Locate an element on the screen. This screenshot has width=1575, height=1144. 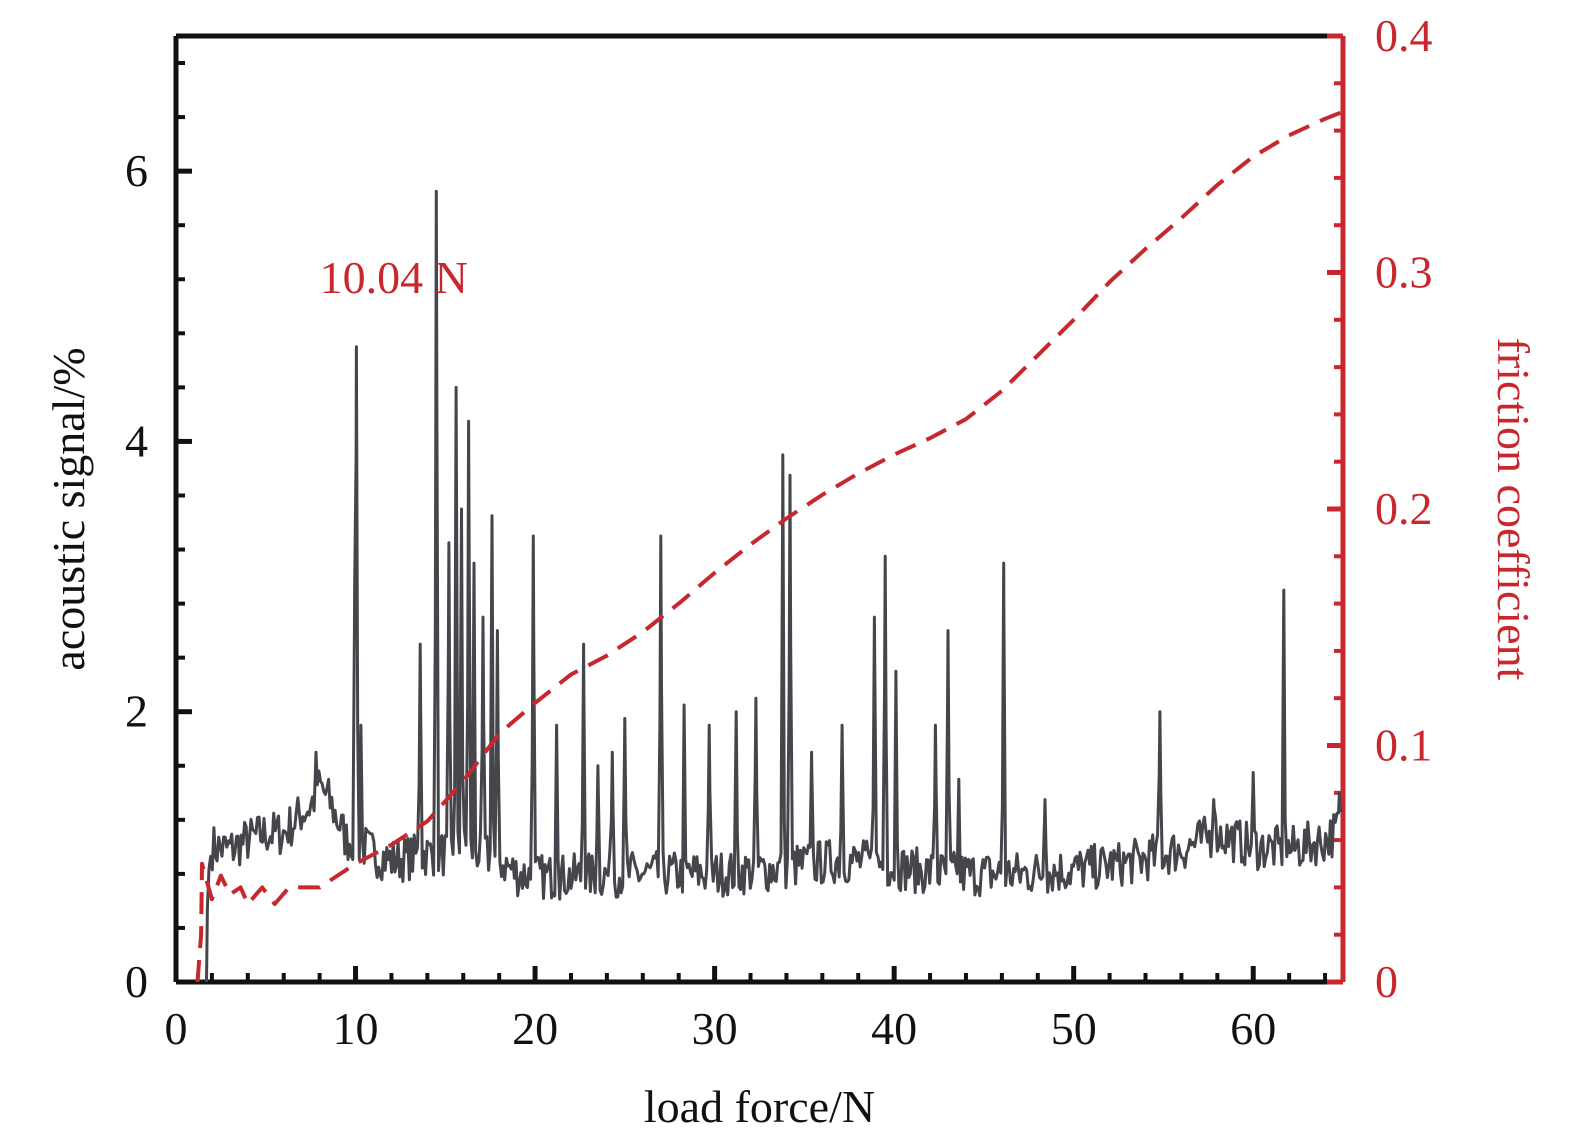
x-tick-label: 40 is located at coordinates (894, 1028).